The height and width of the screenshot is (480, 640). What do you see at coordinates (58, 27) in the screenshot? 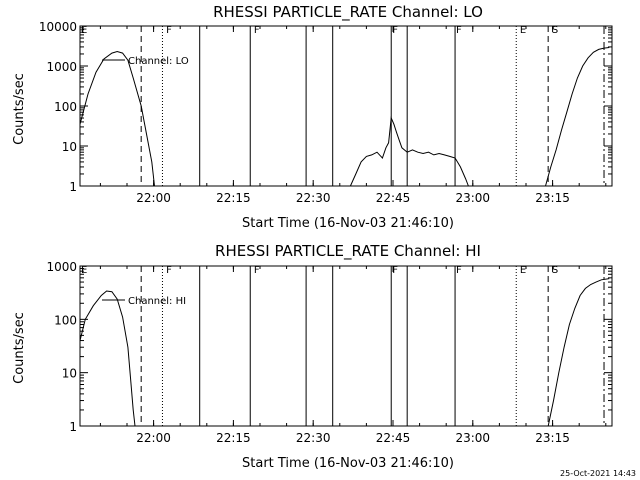
I see `y-tick-label: 10000` at bounding box center [58, 27].